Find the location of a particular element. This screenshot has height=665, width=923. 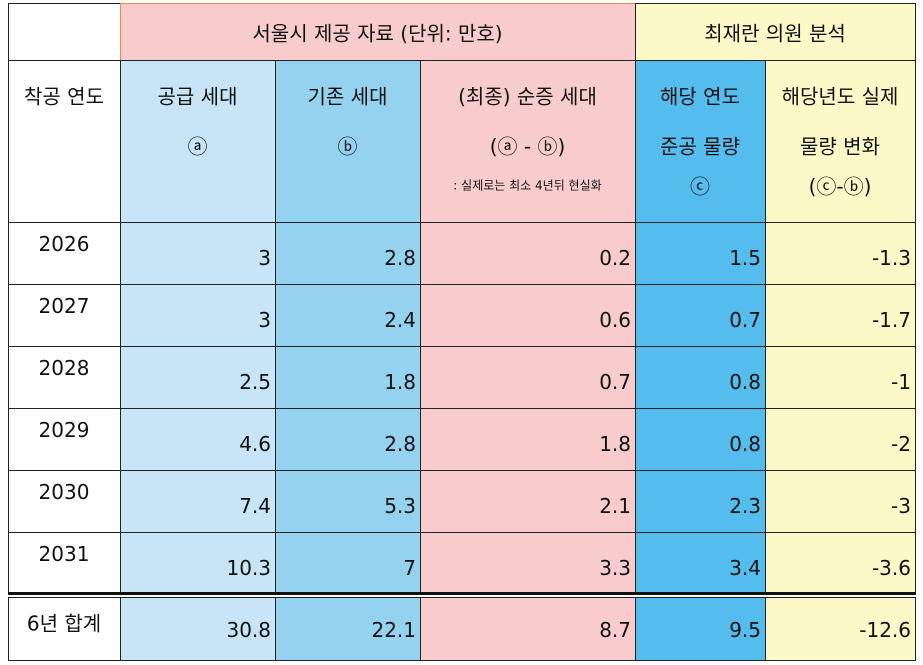

cell-value: 2.5 is located at coordinates (255, 382).